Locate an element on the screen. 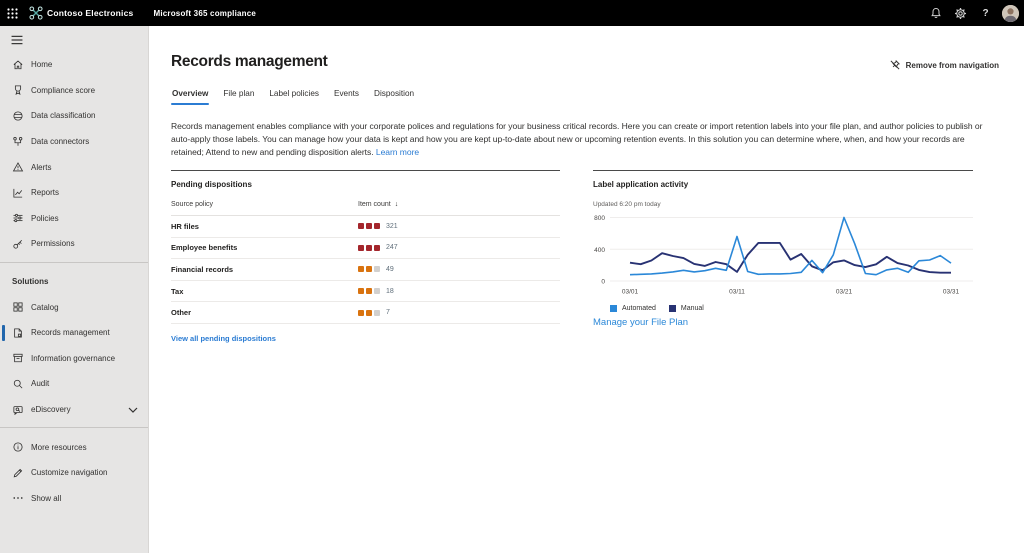  sidebar-item-information-governance: Information governance is located at coordinates (74, 359).